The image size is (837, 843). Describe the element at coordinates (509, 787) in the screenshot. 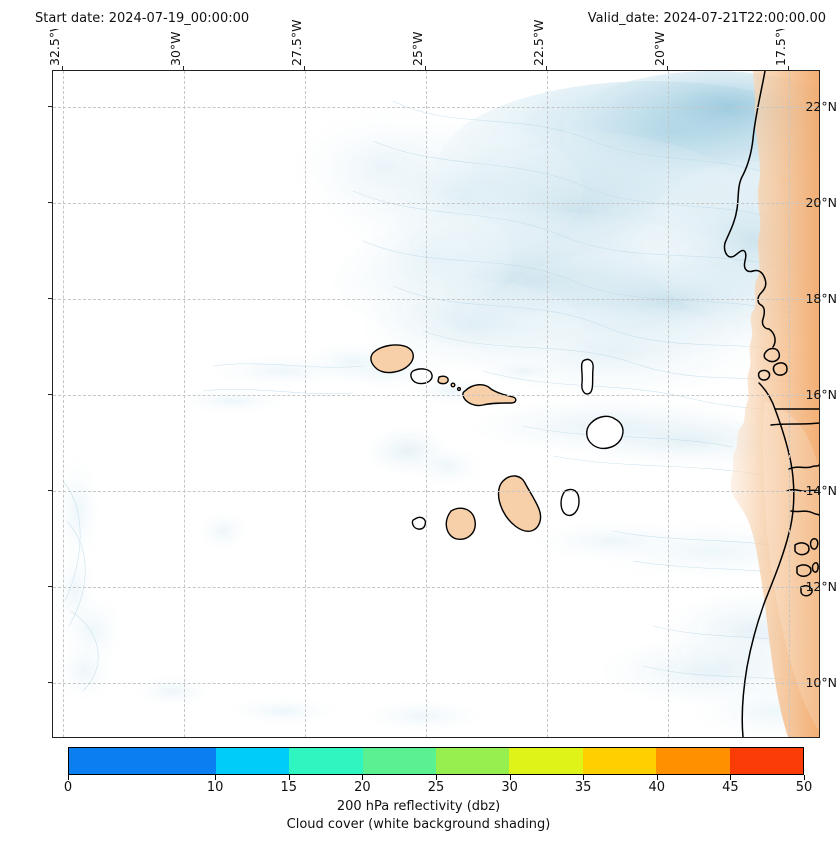

I see `colorbar-label-30: 30` at that location.